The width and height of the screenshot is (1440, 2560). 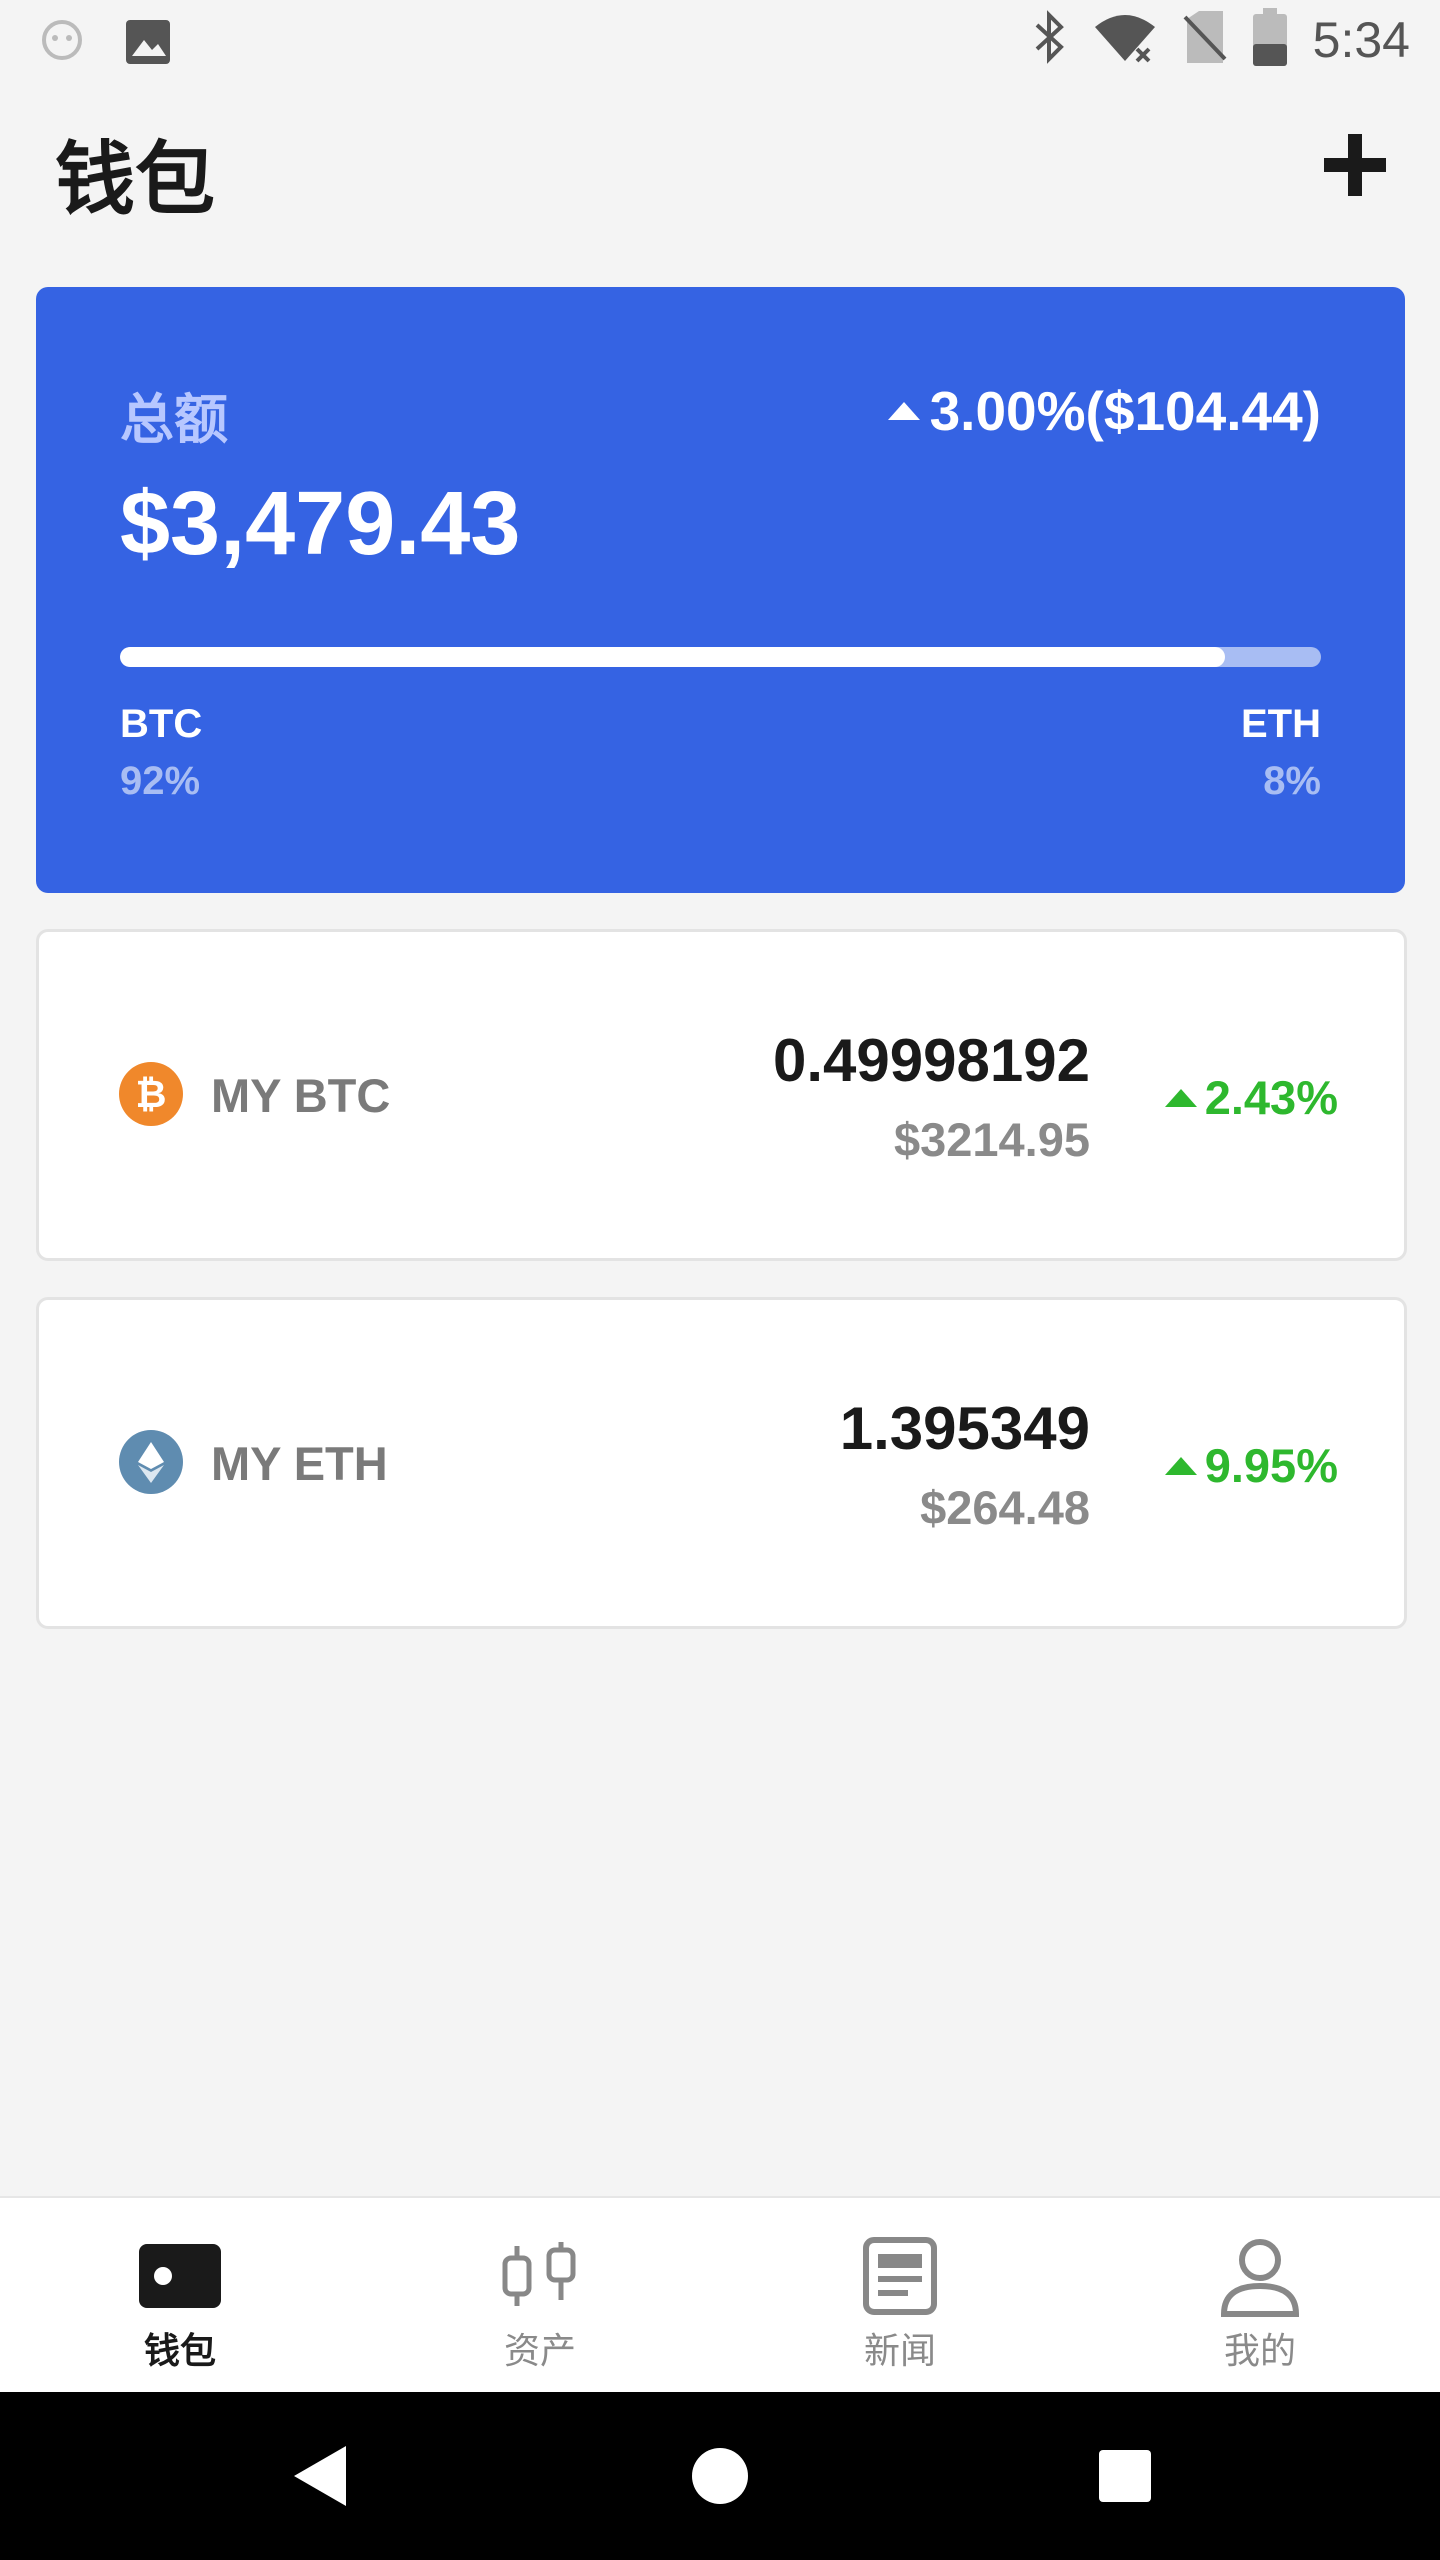 I want to click on asset-value: $3214.95, so click(x=991, y=1139).